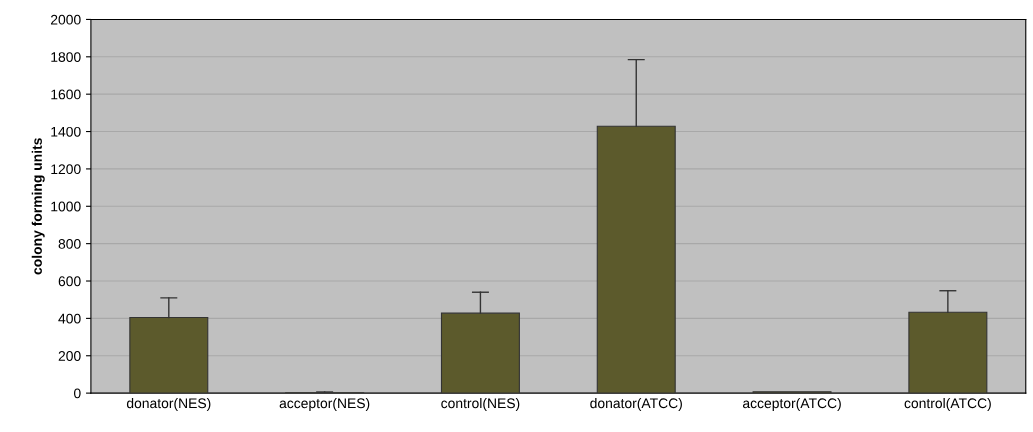 The image size is (1033, 432). Describe the element at coordinates (69, 356) in the screenshot. I see `y-tick-label: 200` at that location.